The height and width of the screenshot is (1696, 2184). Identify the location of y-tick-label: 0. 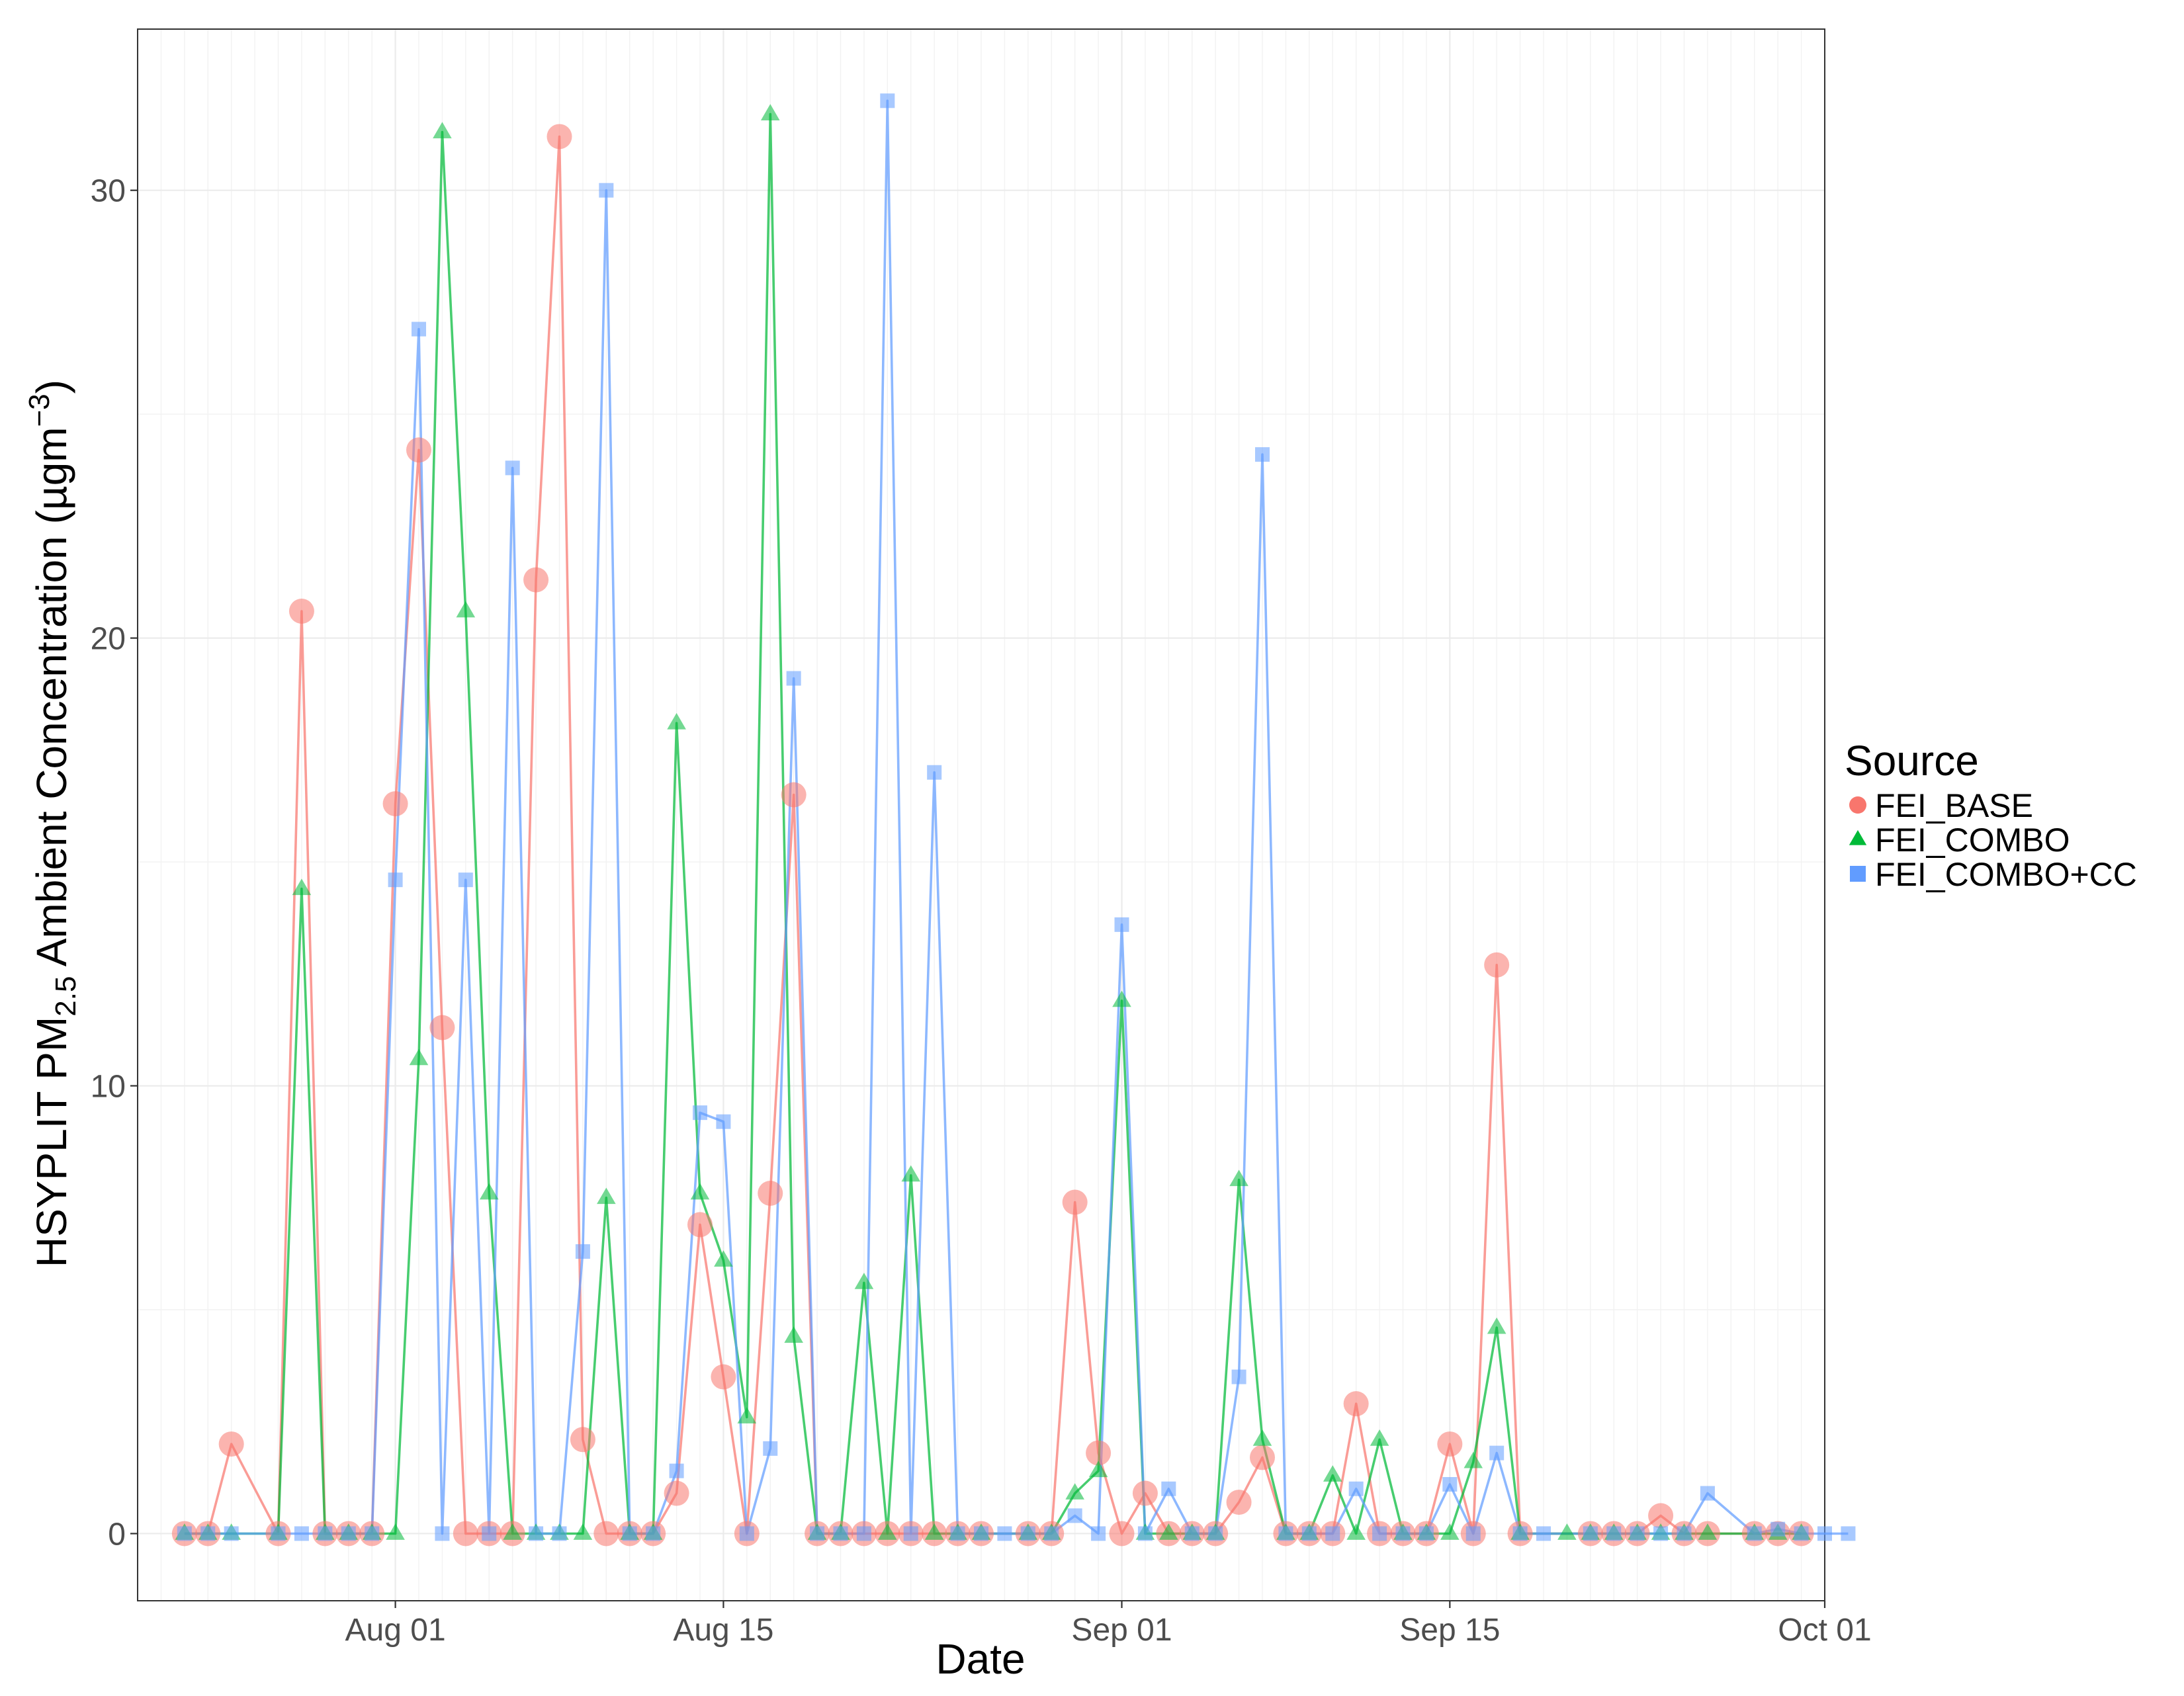
(117, 1534).